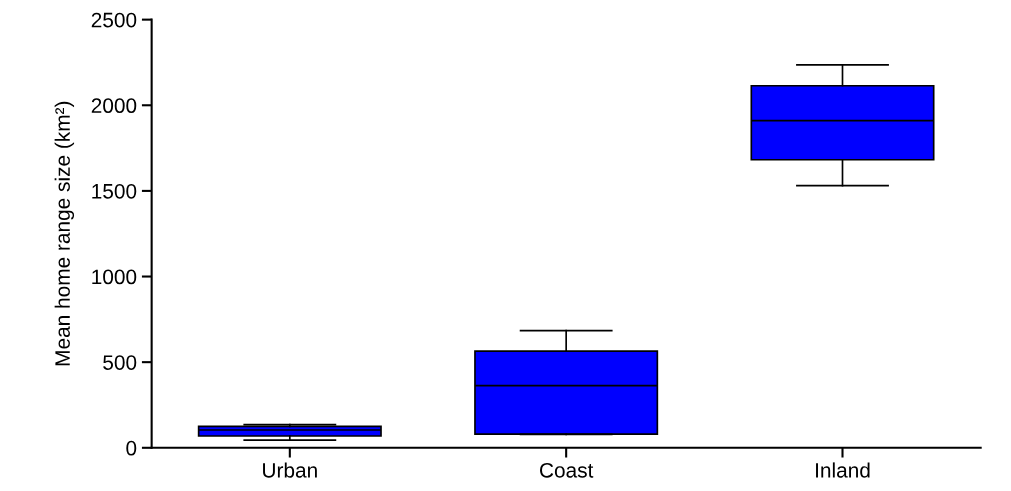 The width and height of the screenshot is (1011, 491). I want to click on x-tick-label: Urban, so click(290, 470).